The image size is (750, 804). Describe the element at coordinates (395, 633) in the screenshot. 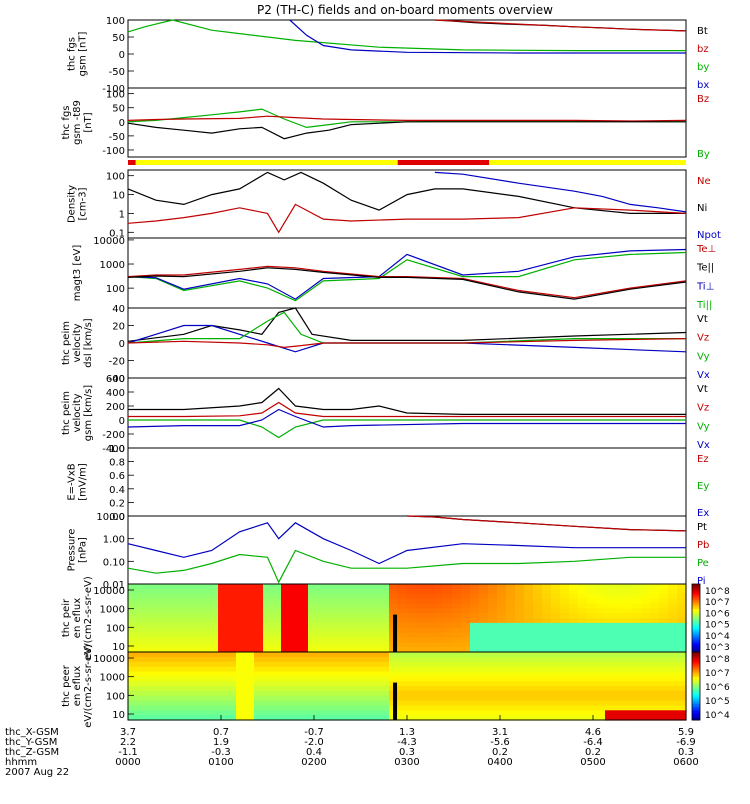

I see `data-gap-marker` at that location.